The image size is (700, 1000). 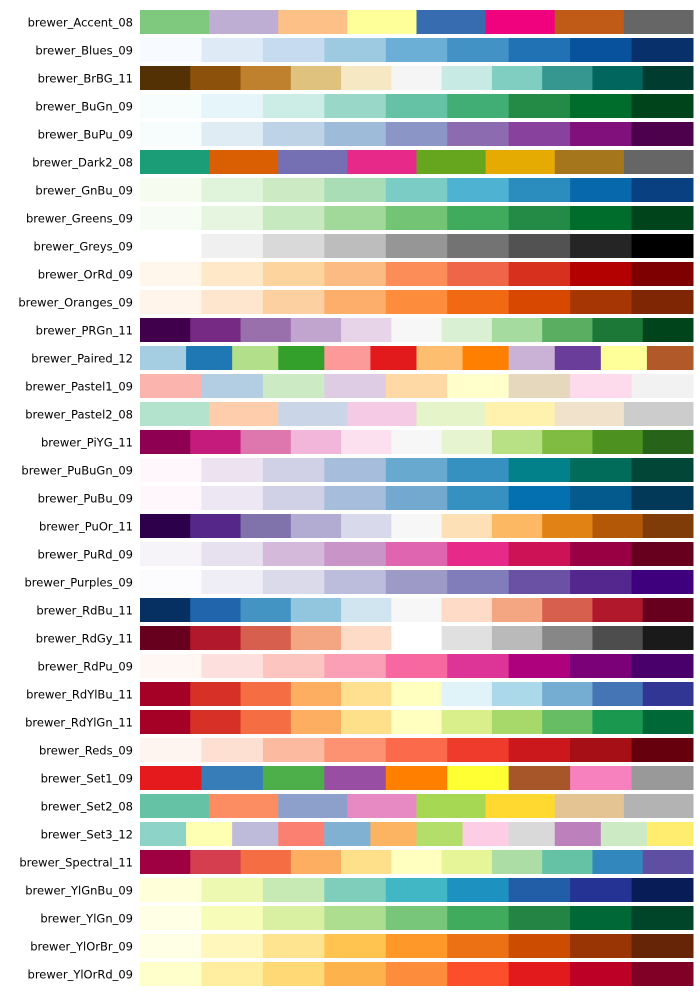 I want to click on palette-name: brewer_PuRd_09, so click(x=85, y=555).